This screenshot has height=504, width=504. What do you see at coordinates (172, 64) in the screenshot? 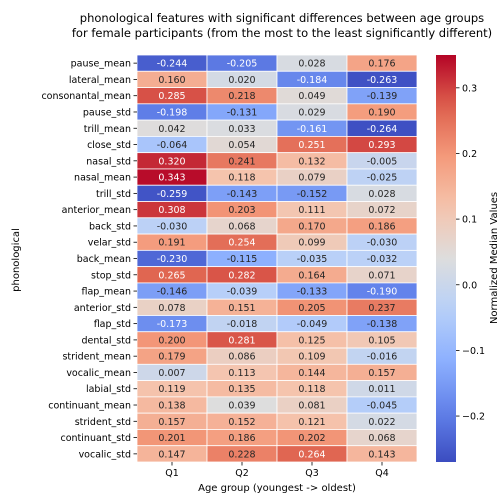
I see `cell-value-label: -0.244` at bounding box center [172, 64].